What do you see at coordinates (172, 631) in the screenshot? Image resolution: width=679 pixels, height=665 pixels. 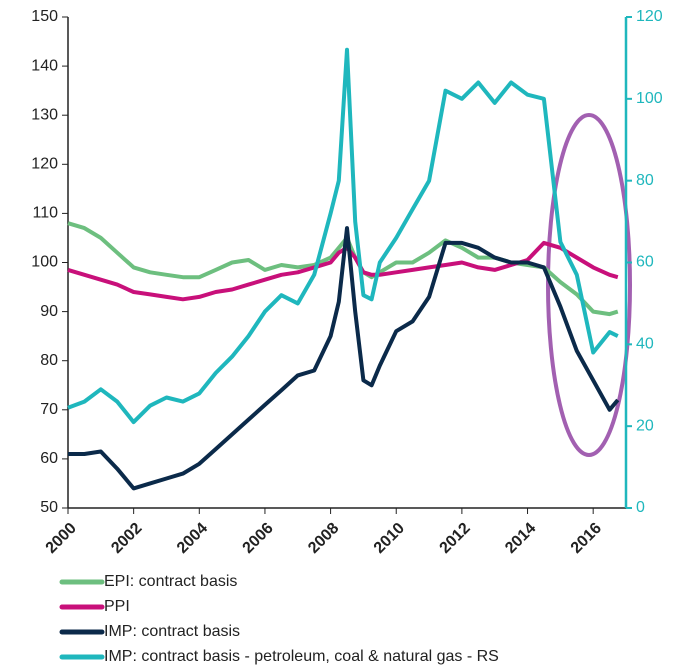 I see `legend-label: IMP: contract basis` at bounding box center [172, 631].